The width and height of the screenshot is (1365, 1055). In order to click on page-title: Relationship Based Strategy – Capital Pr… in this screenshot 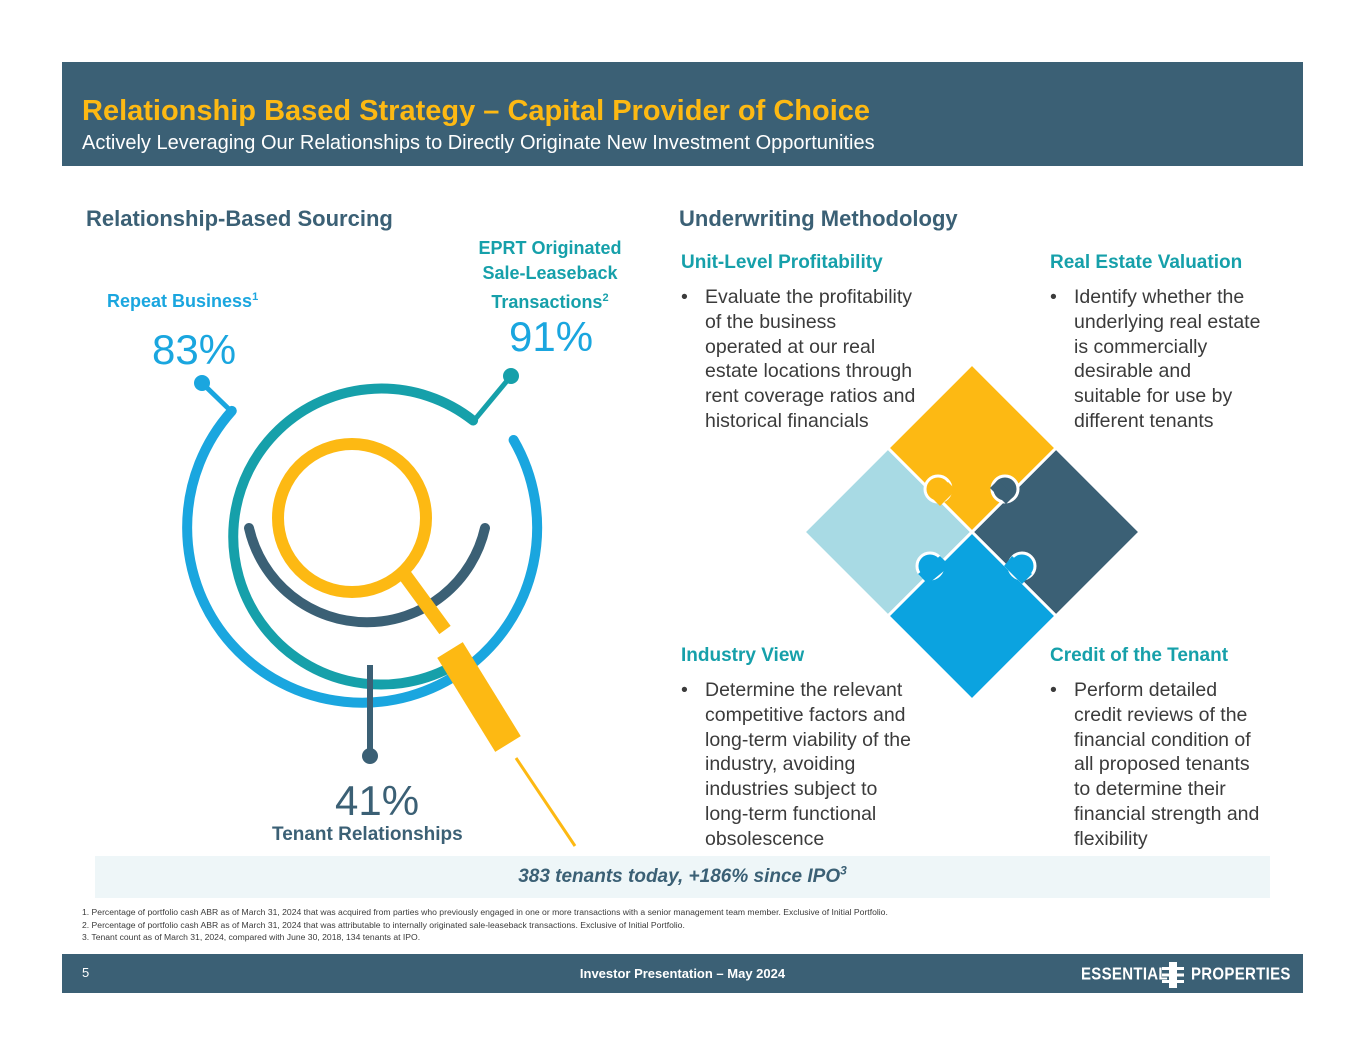, I will do `click(476, 111)`.